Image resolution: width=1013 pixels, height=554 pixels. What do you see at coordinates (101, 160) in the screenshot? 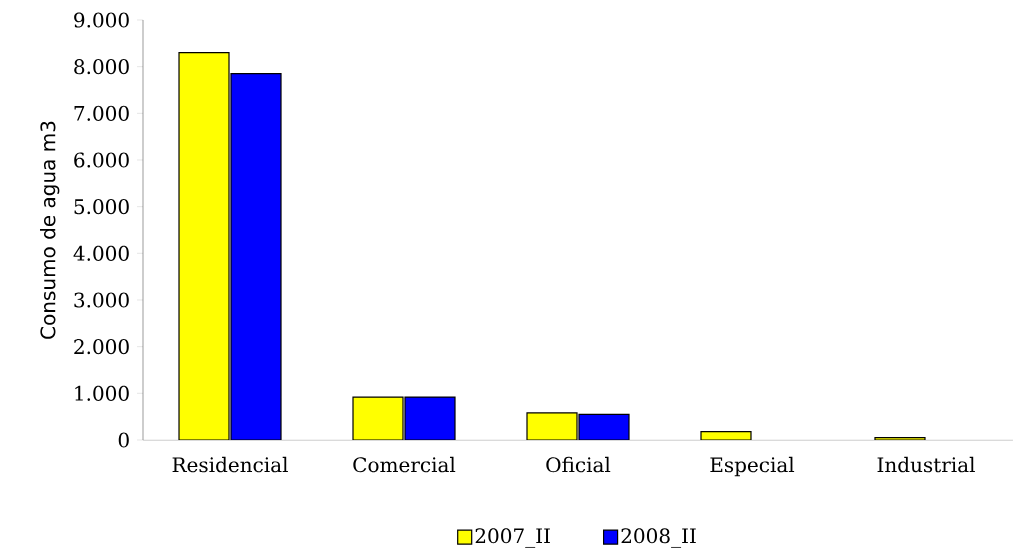
I see `y-tick-label: 6.000` at bounding box center [101, 160].